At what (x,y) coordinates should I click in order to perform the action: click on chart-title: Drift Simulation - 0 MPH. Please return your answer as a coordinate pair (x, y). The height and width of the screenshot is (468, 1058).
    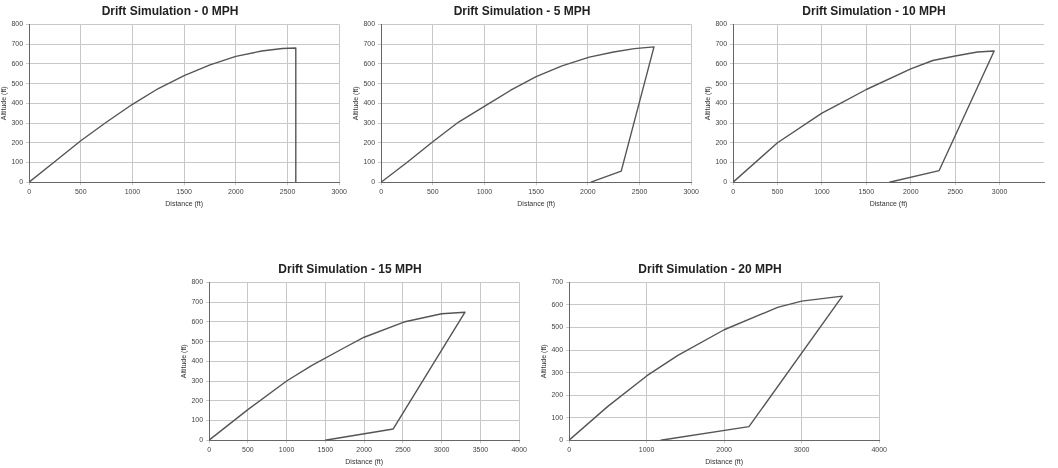
    Looking at the image, I should click on (170, 10).